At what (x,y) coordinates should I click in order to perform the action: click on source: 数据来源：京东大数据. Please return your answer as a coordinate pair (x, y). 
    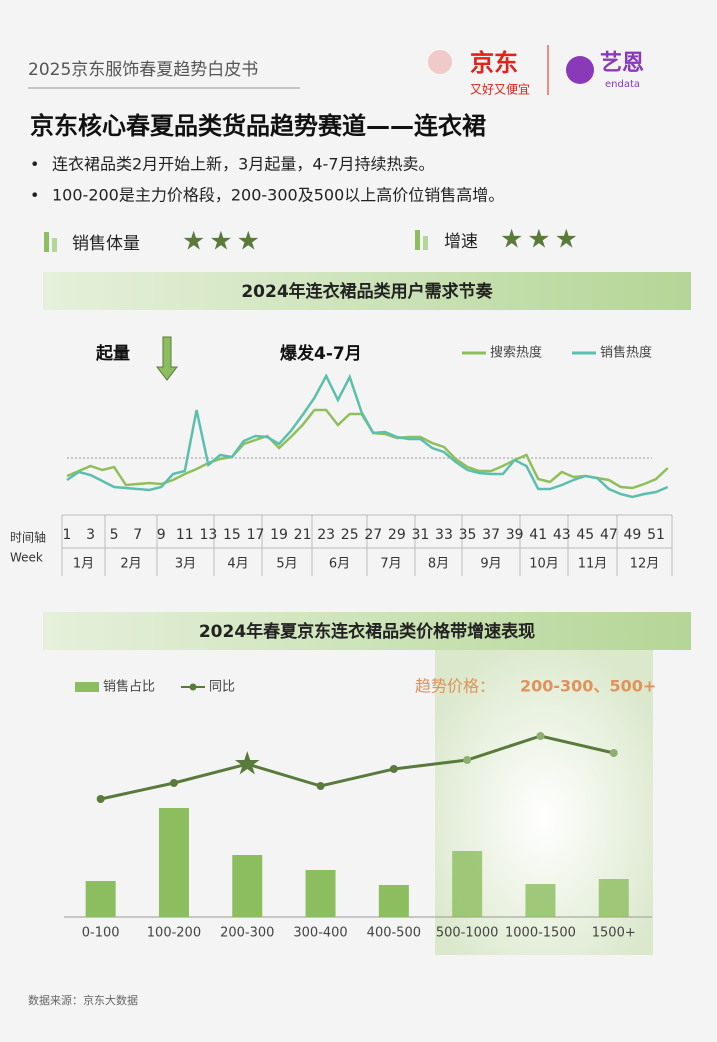
    Looking at the image, I should click on (83, 1000).